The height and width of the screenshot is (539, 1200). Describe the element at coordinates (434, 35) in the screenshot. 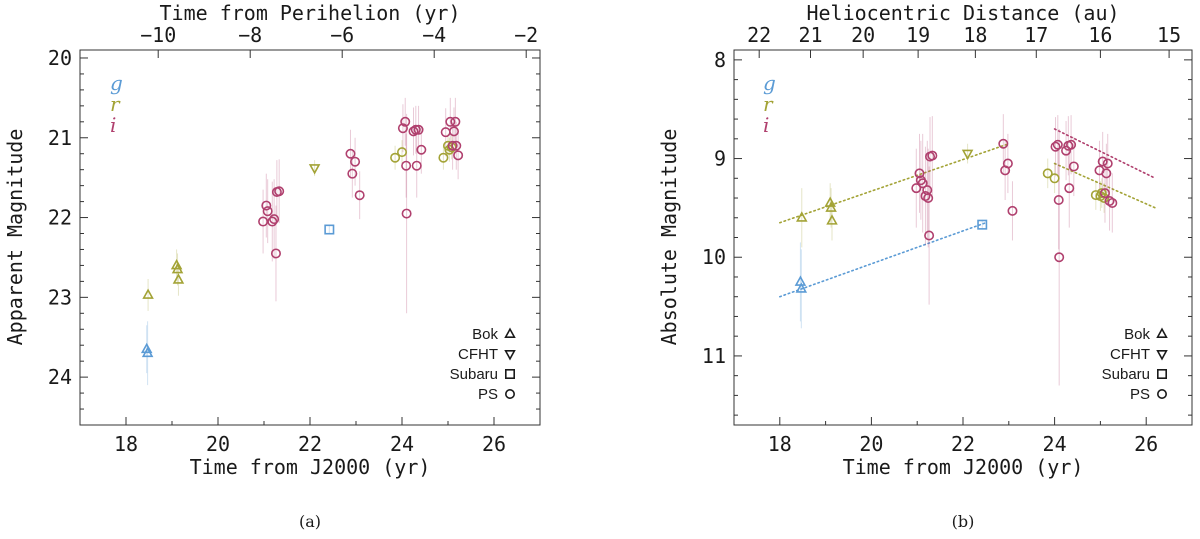

I see `top-tick-label-a: −4` at that location.